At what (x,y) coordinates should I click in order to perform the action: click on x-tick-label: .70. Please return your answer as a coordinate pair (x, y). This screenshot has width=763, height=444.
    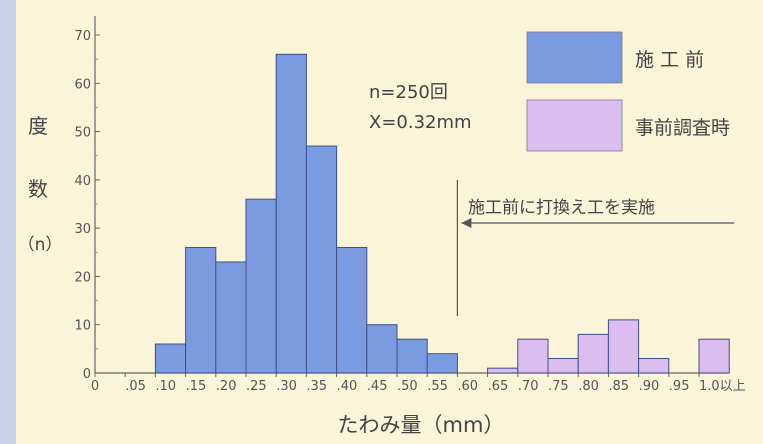
    Looking at the image, I should click on (528, 386).